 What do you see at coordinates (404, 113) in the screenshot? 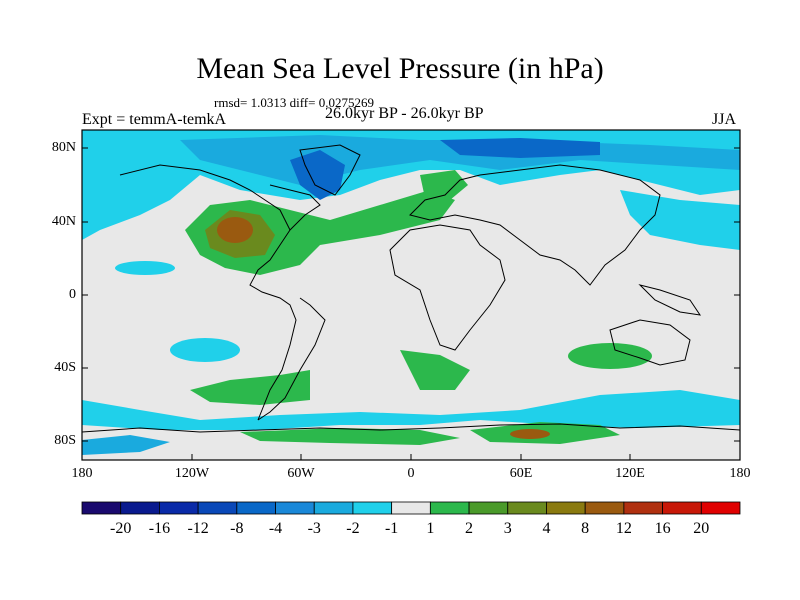
I see `period-label: 26.0kyr BP - 26.0kyr BP` at bounding box center [404, 113].